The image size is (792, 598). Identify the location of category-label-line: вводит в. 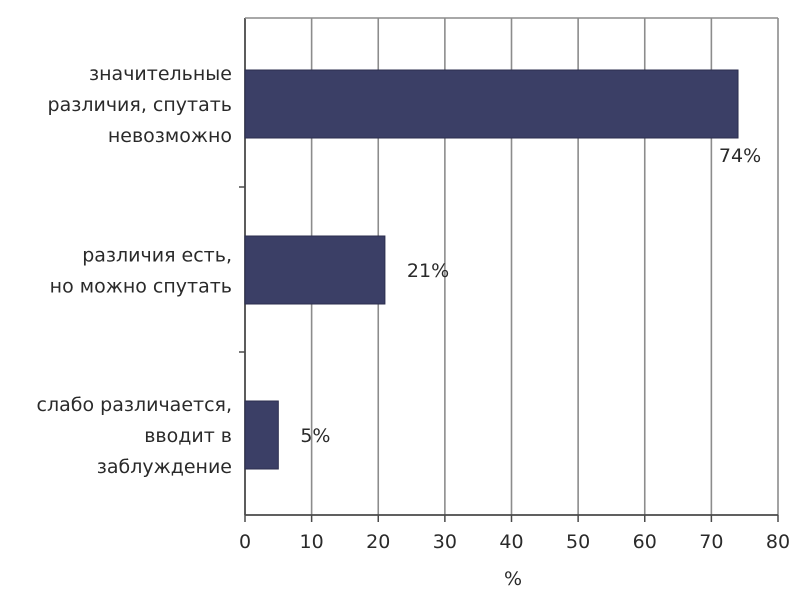
(188, 436).